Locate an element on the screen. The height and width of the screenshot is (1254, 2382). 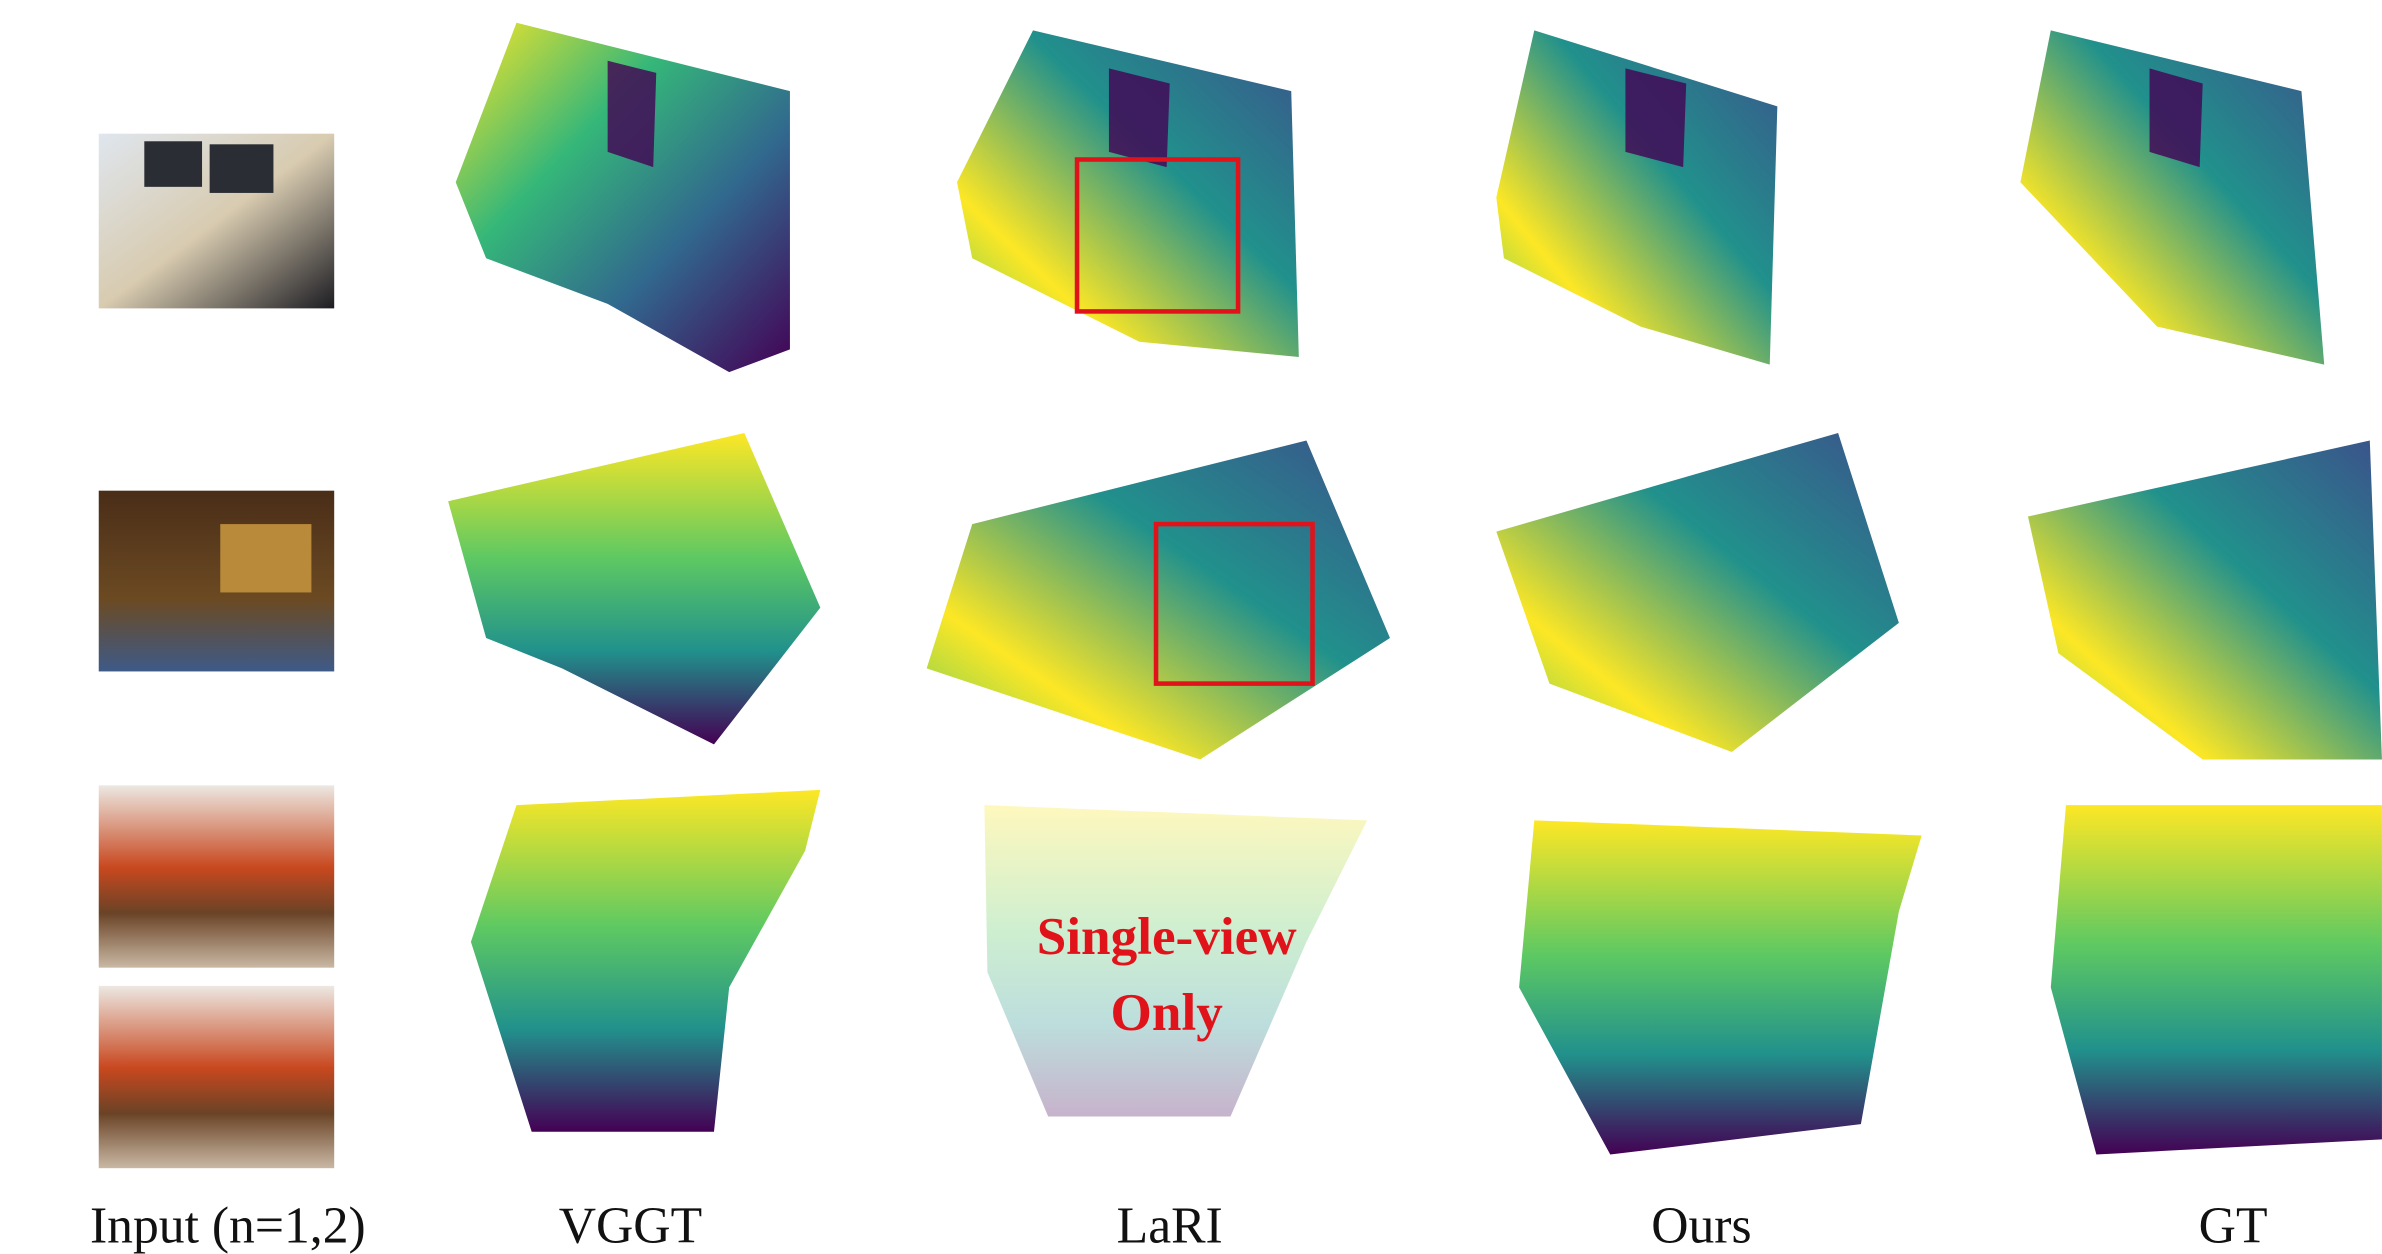
cabinet is located at coordinates (266, 558).